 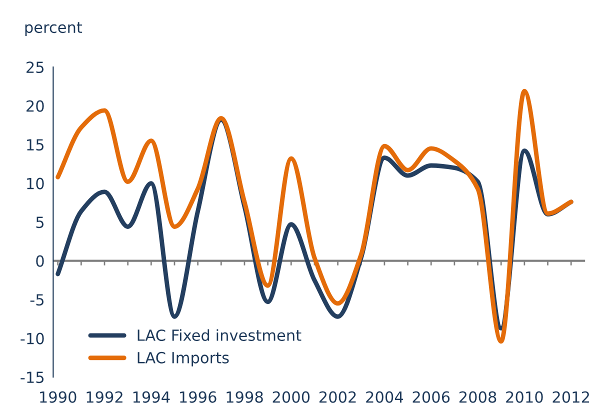 What do you see at coordinates (58, 397) in the screenshot?
I see `x-tick-label: 1990` at bounding box center [58, 397].